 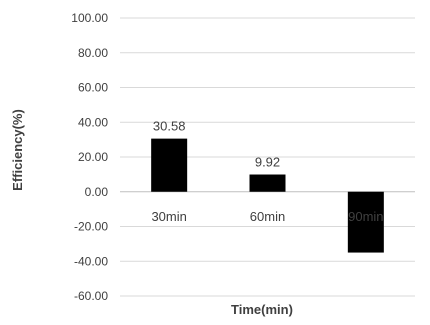 What do you see at coordinates (91, 261) in the screenshot?
I see `y-tick-label: -40.00` at bounding box center [91, 261].